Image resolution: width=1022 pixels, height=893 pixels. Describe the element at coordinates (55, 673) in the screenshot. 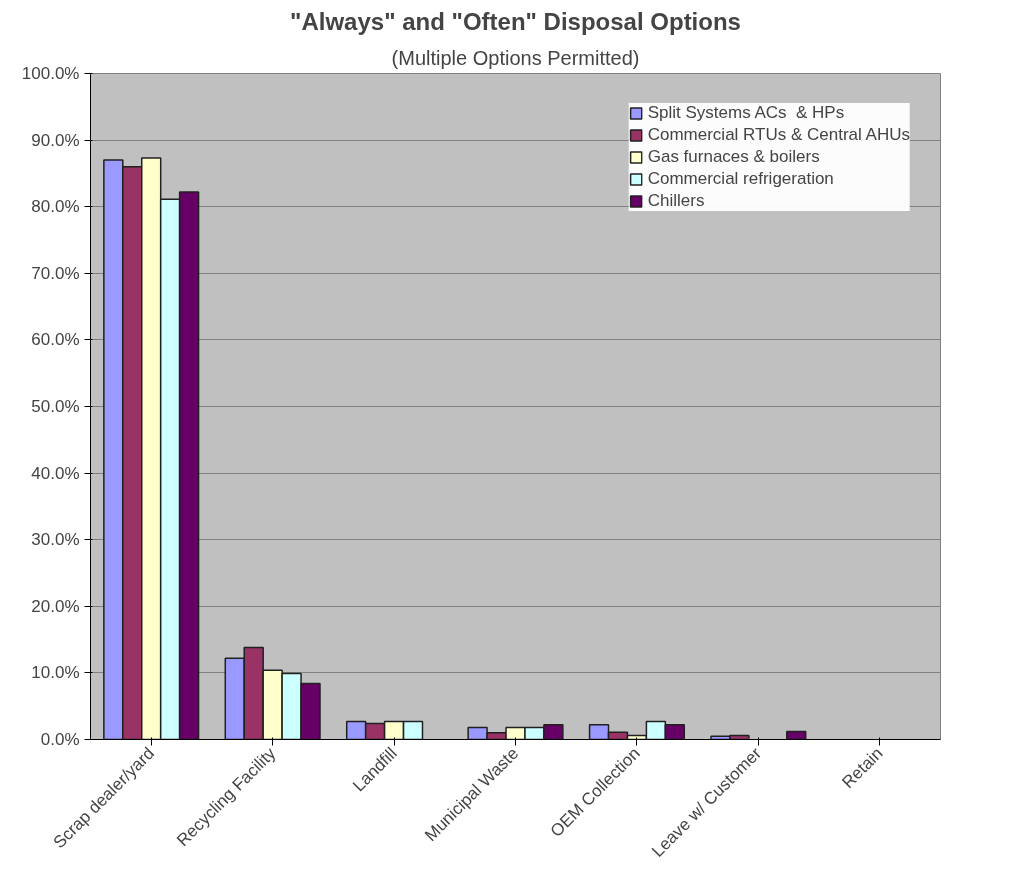

I see `y-tick-label: 10.0%` at that location.